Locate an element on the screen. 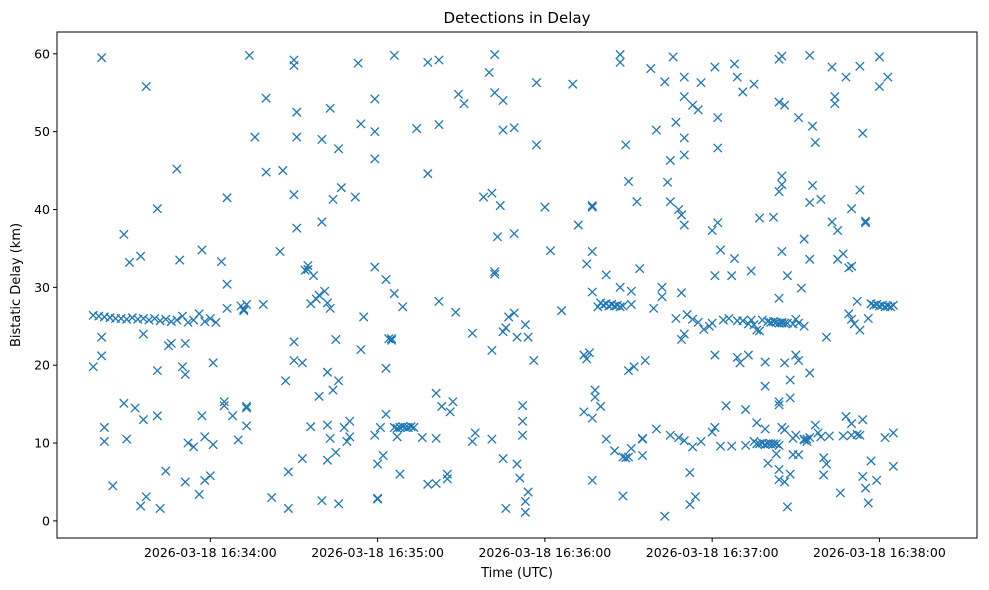 This screenshot has width=989, height=590. x-axis-label: Time (UTC) is located at coordinates (516, 573).